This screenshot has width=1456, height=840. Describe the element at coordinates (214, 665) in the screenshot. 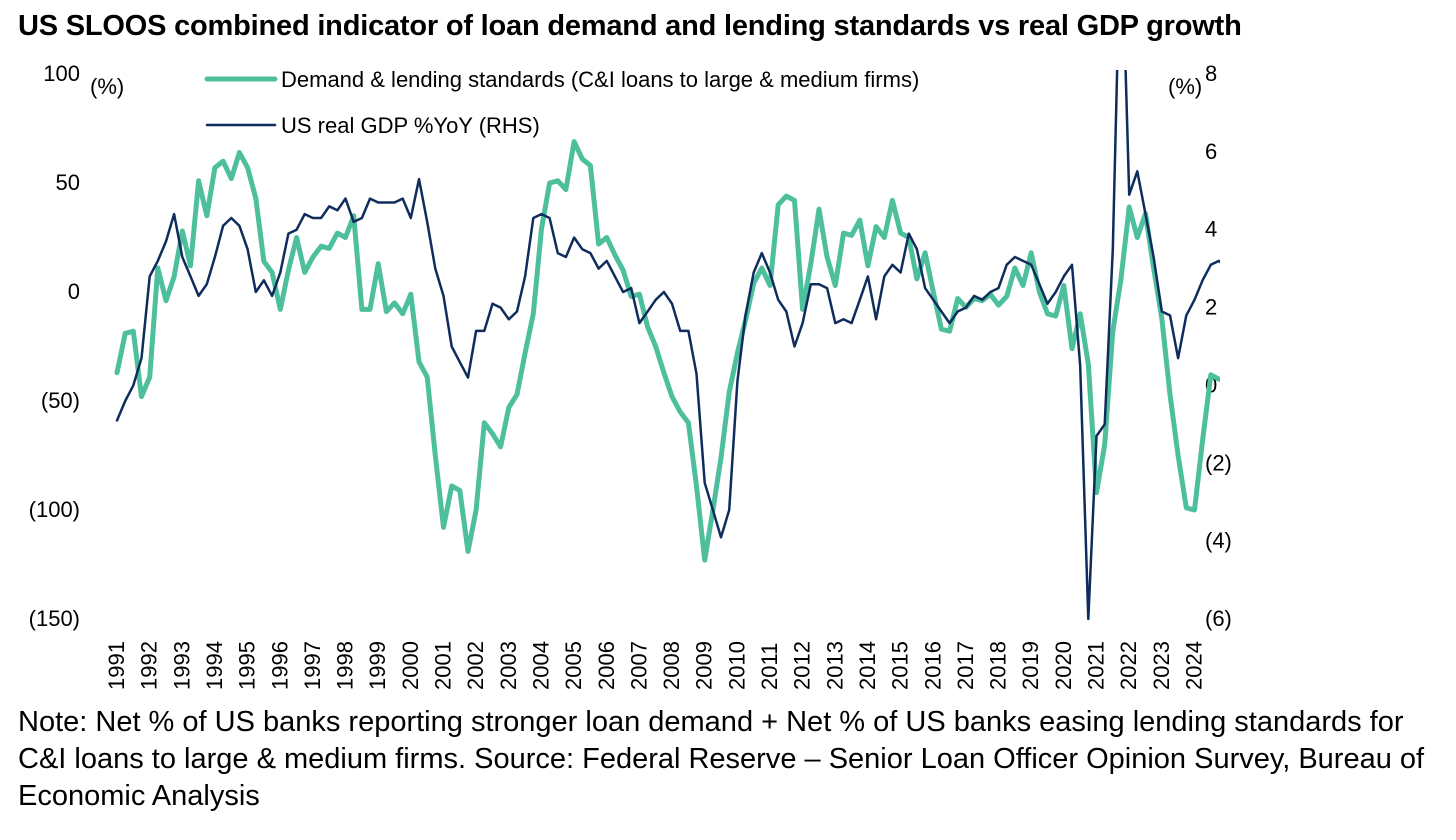

I see `x-axis-tick-label: 1994` at that location.